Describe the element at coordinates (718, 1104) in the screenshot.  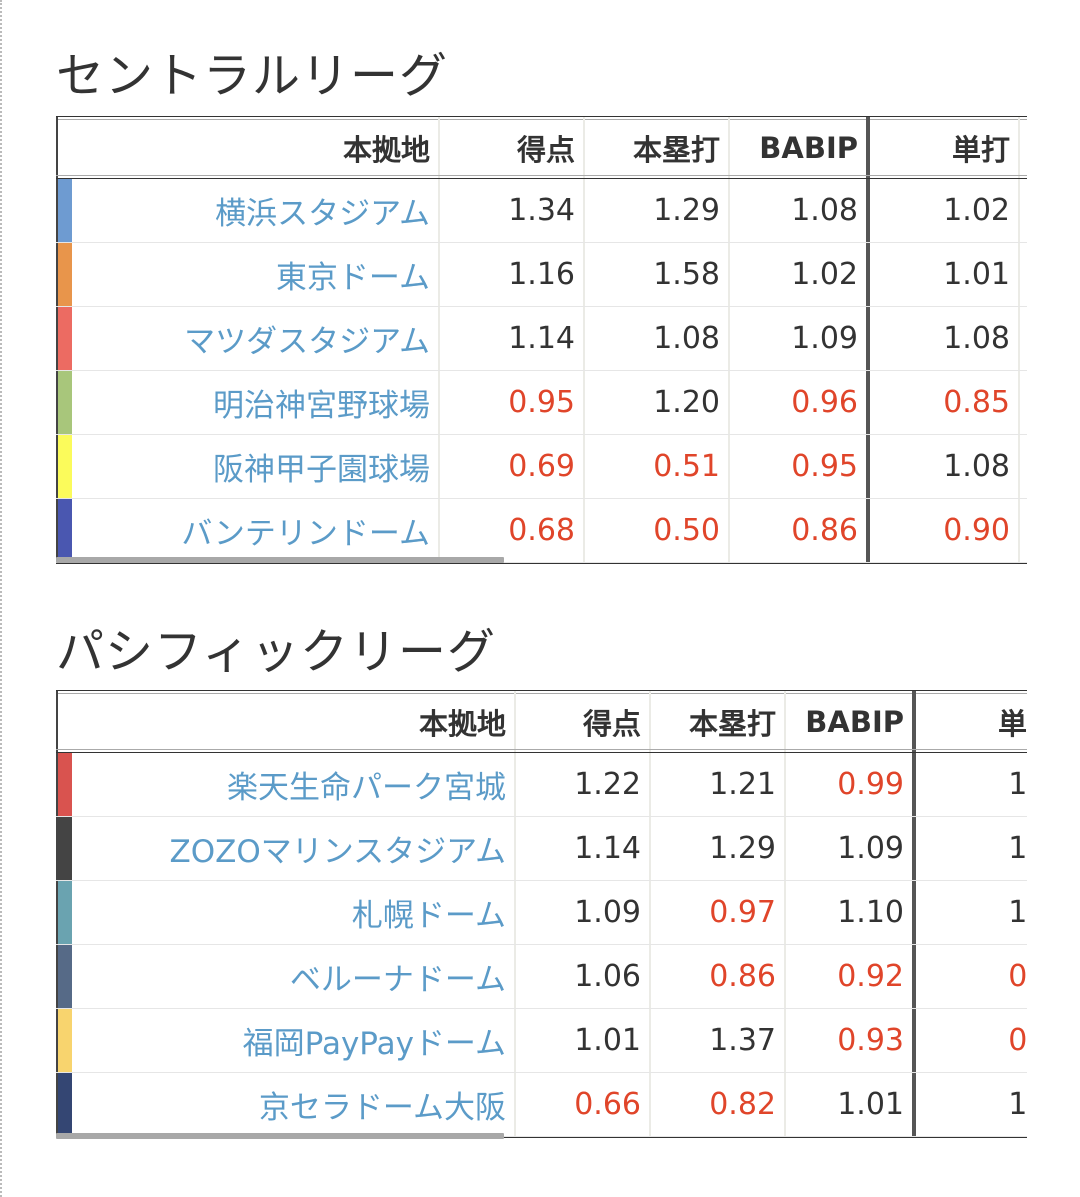
I see `park-factor-value: 0.82` at that location.